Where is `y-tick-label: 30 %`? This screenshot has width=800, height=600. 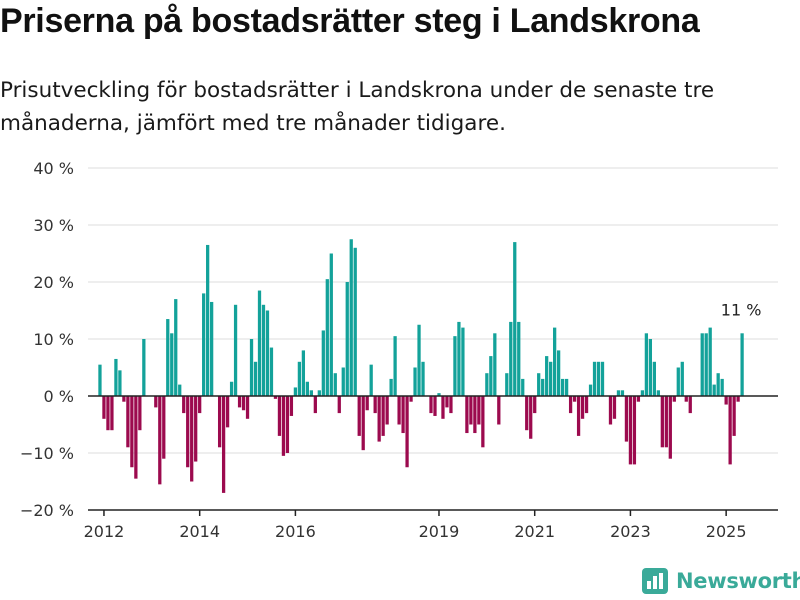 y-tick-label: 30 % is located at coordinates (53, 225).